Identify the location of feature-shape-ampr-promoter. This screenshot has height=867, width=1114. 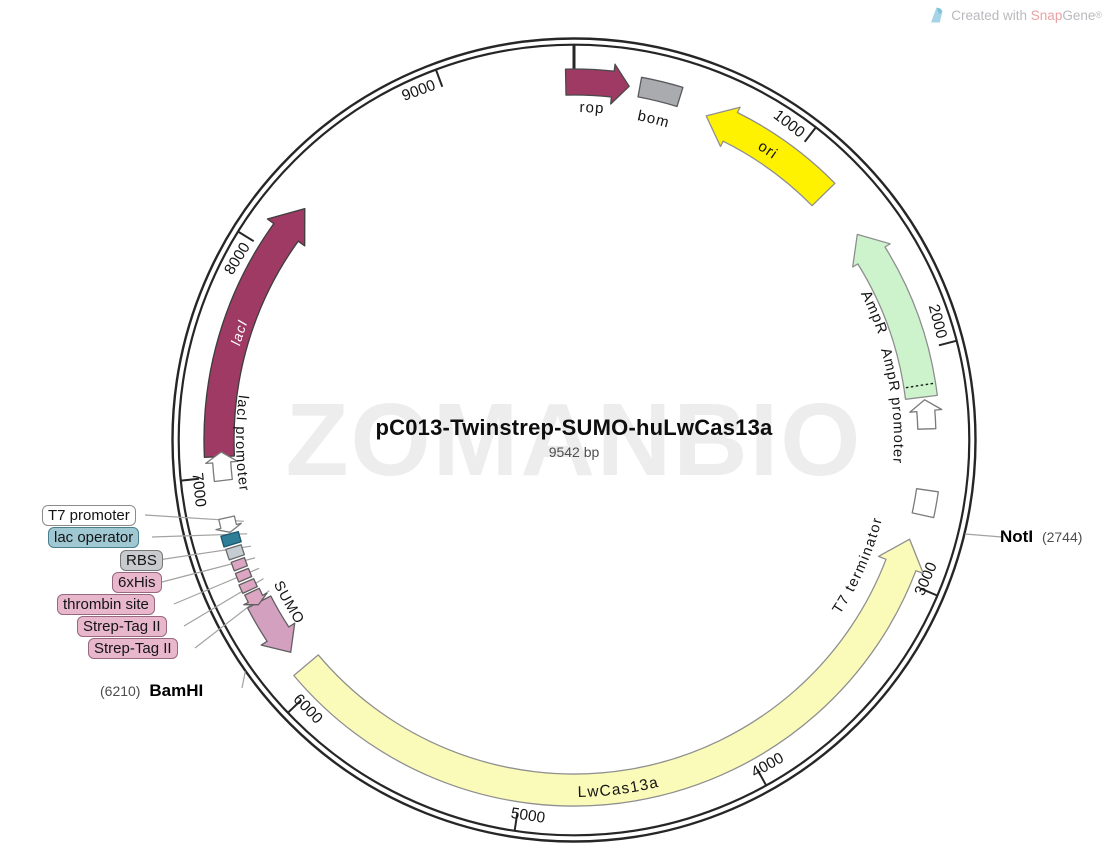
(926, 414).